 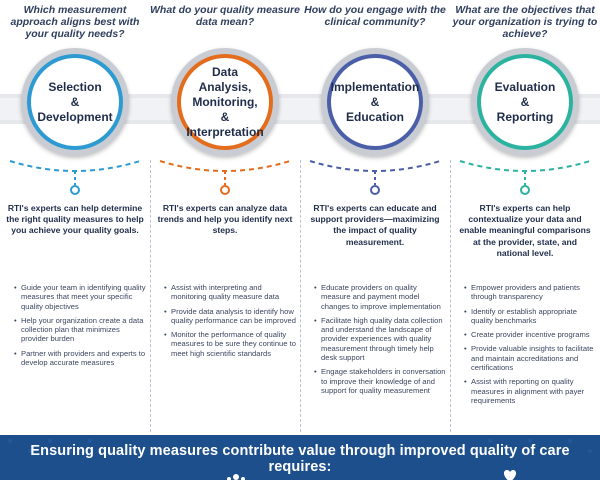 What do you see at coordinates (510, 475) in the screenshot?
I see `heart-icon` at bounding box center [510, 475].